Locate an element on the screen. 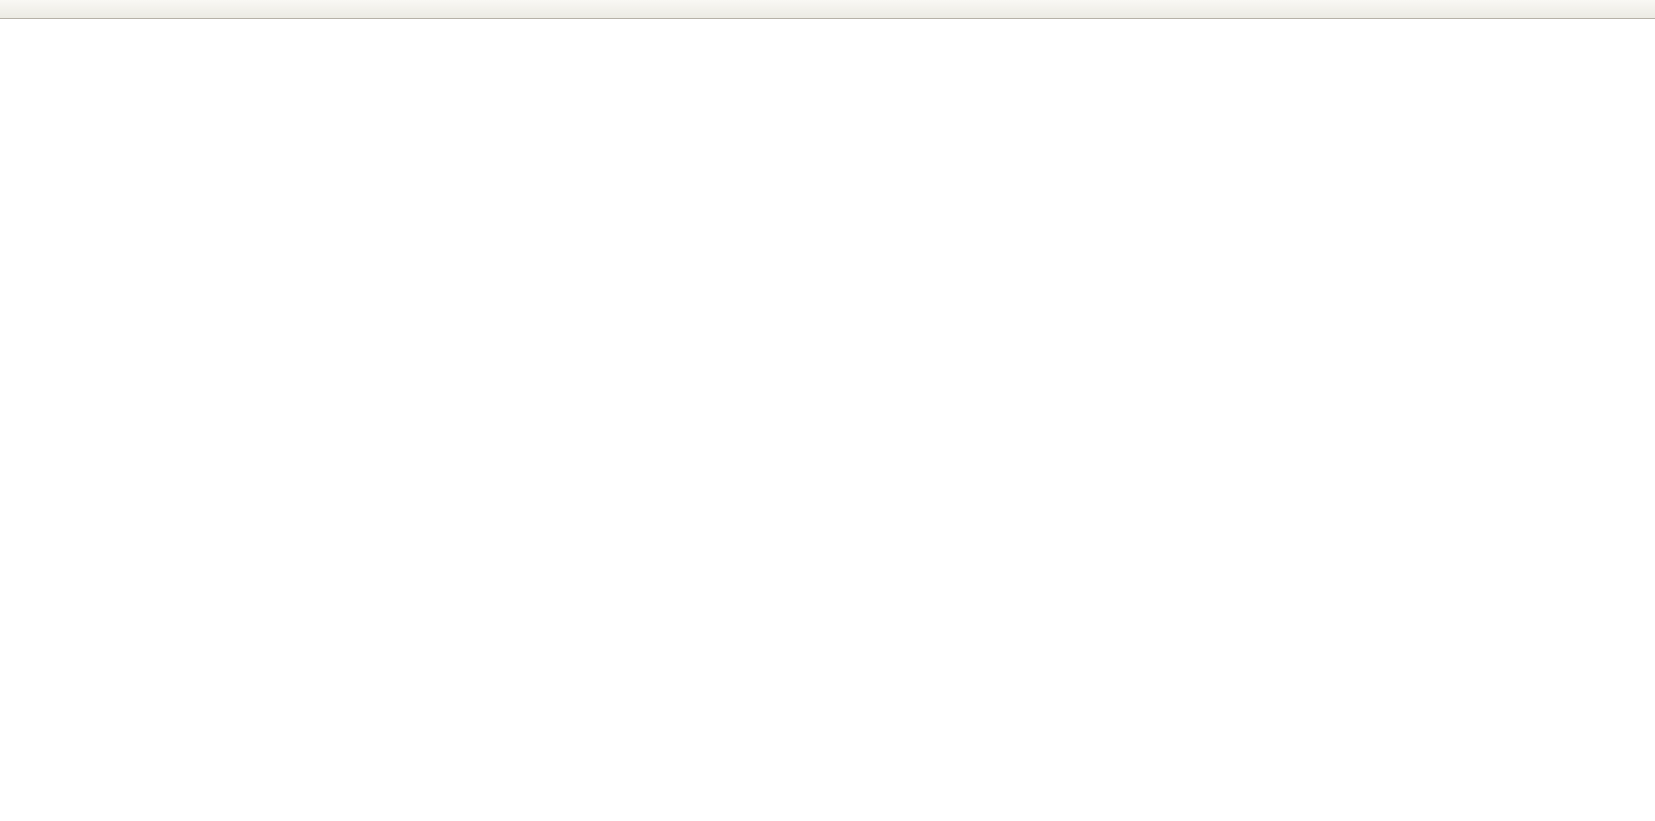  chart-title is located at coordinates (18, 30).